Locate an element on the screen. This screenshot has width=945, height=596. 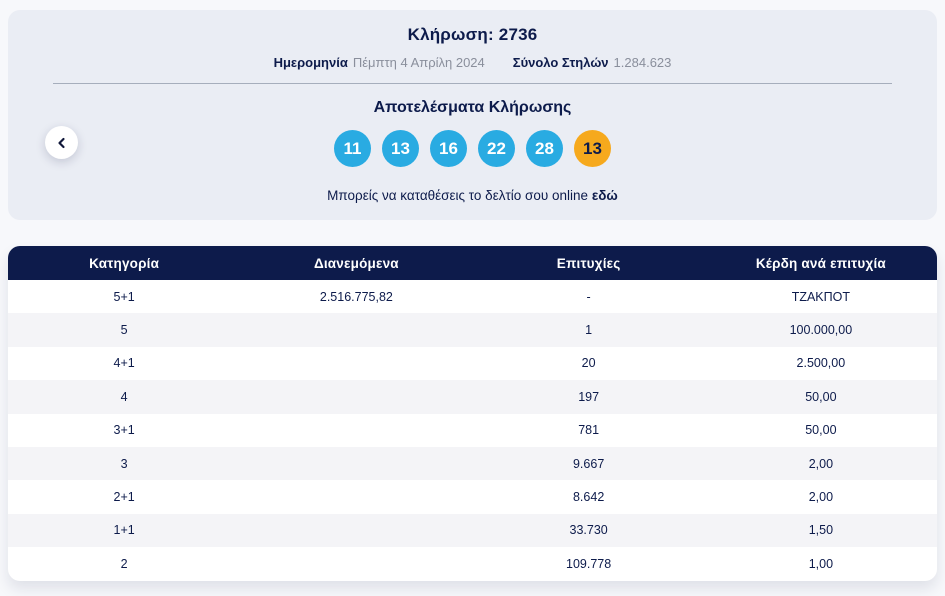
table-cell: 2.516.775,82 is located at coordinates (356, 296).